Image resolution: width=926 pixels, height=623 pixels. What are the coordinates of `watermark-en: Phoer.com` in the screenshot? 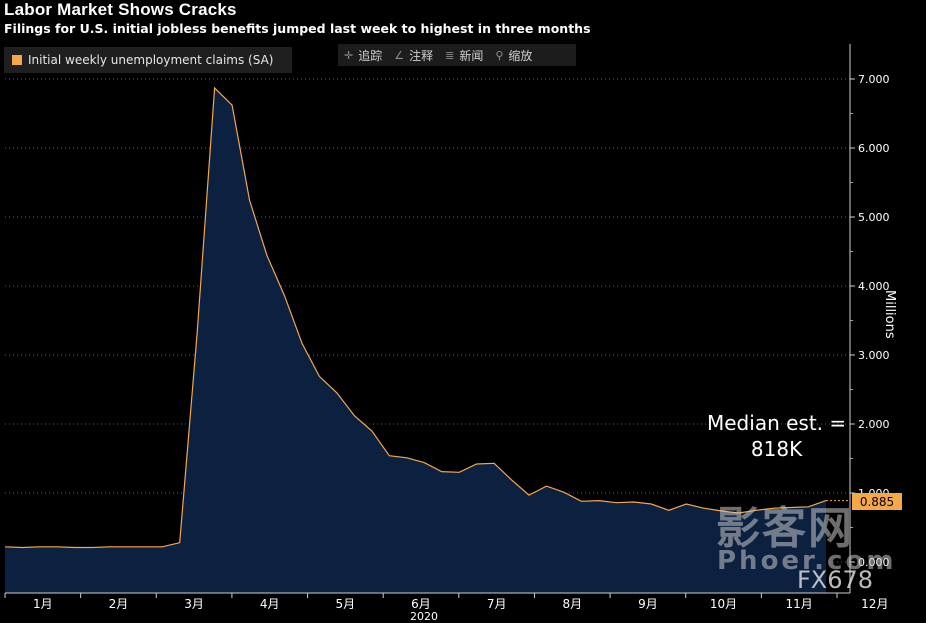 It's located at (807, 561).